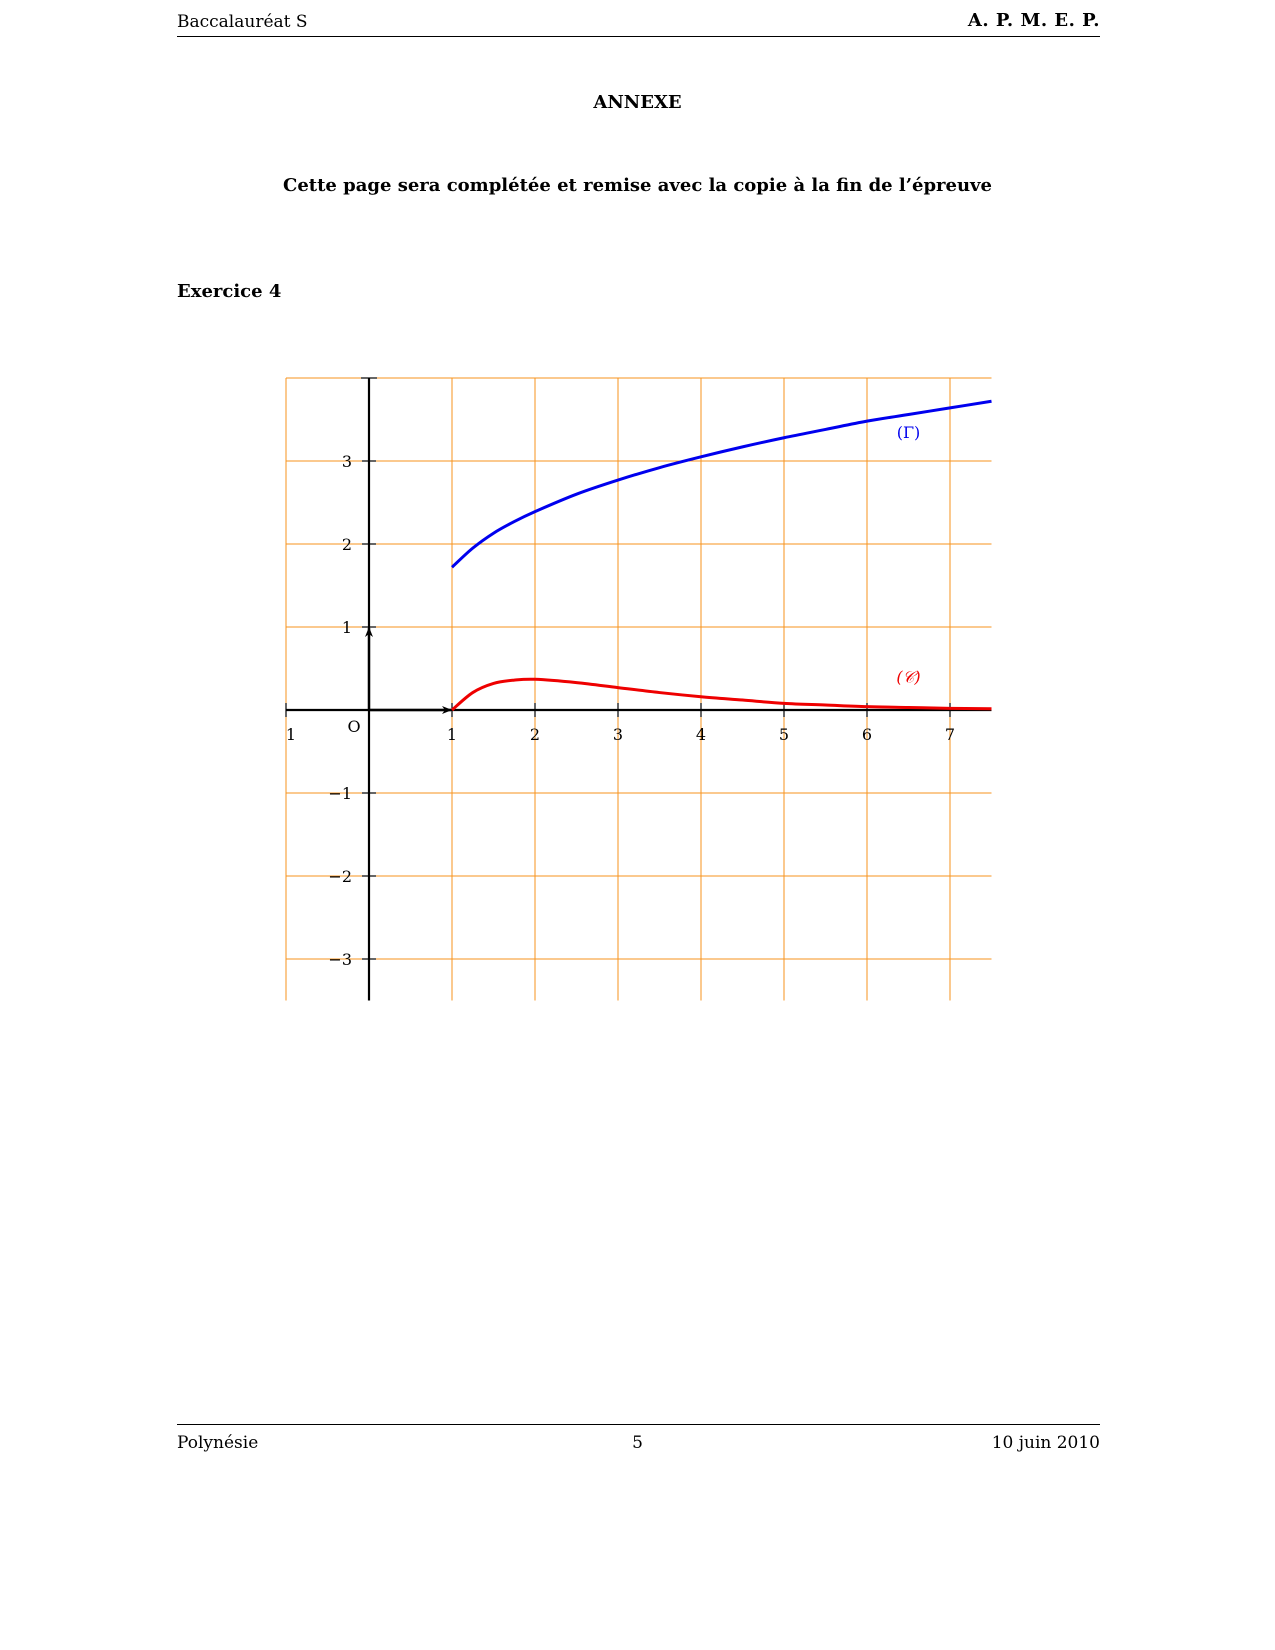 This screenshot has width=1275, height=1650. I want to click on x-tick-label: 6, so click(867, 734).